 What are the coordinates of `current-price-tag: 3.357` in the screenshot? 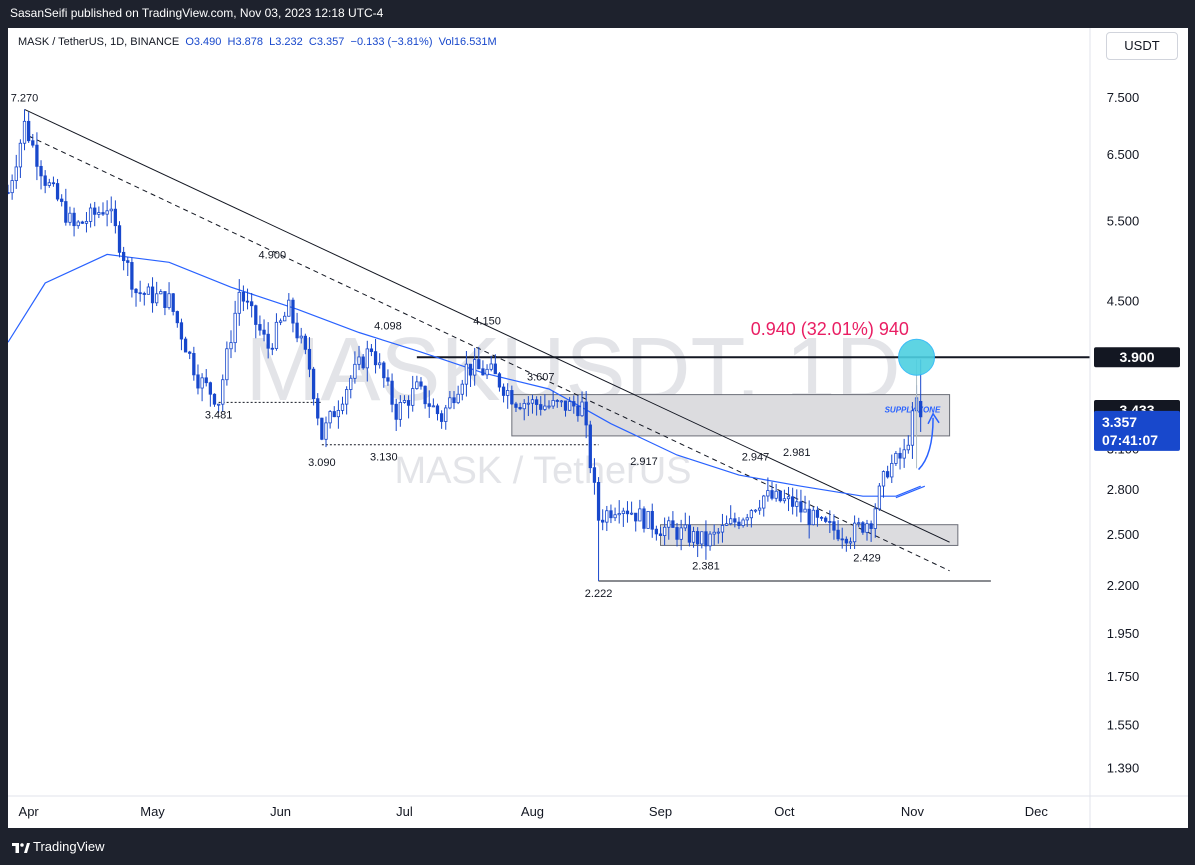 It's located at (1119, 422).